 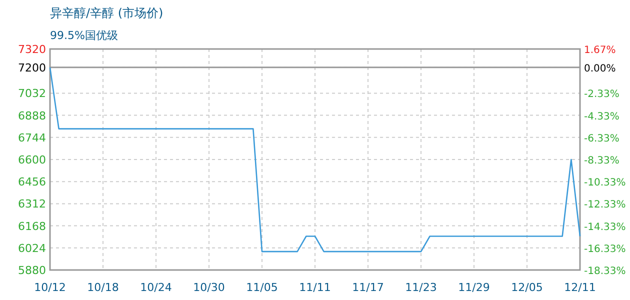 I want to click on y-tick-label: 6744, so click(x=32, y=137).